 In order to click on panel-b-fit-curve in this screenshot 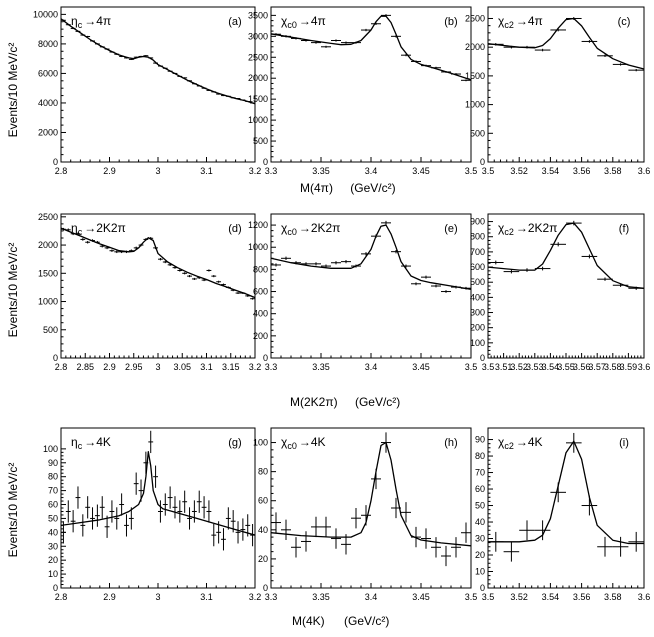, I will do `click(371, 48)`.